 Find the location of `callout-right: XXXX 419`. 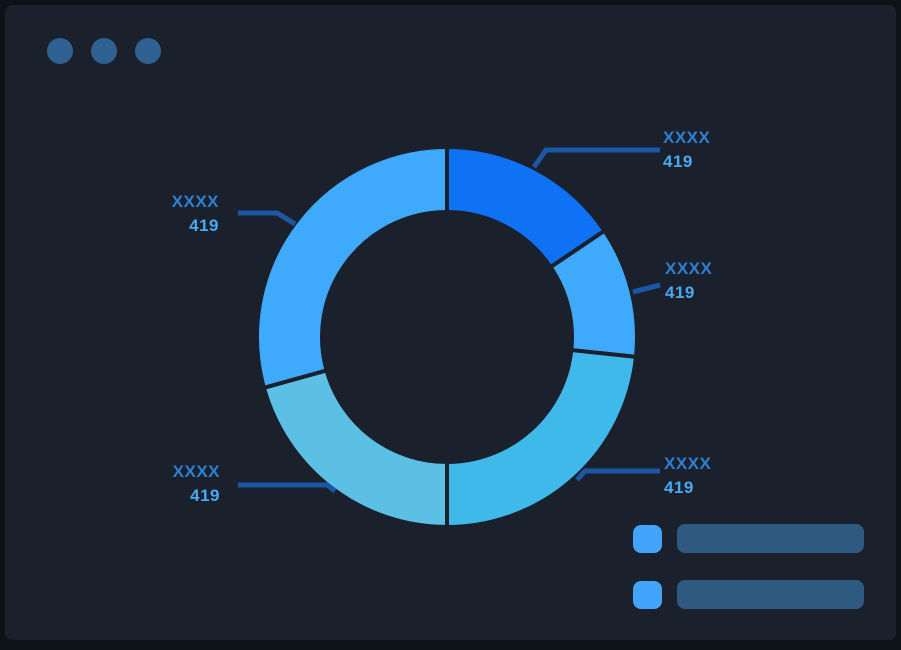

callout-right: XXXX 419 is located at coordinates (688, 281).